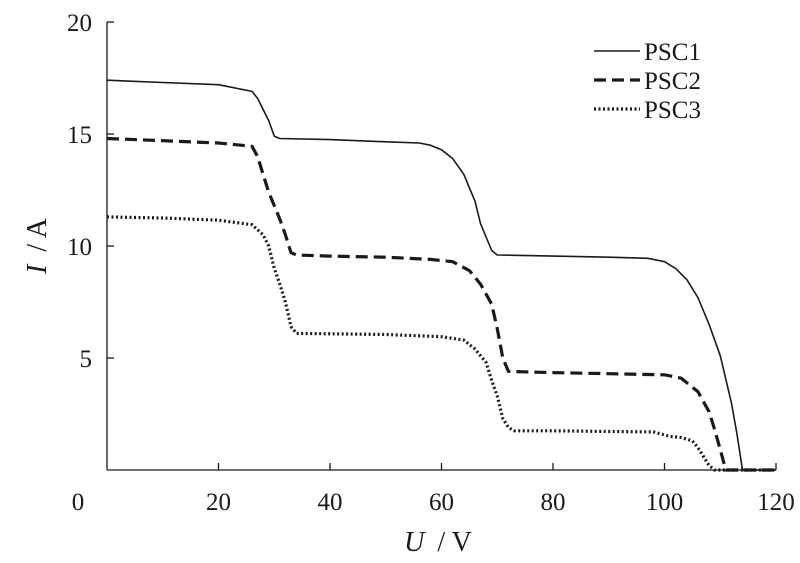 The height and width of the screenshot is (563, 800). What do you see at coordinates (672, 81) in the screenshot?
I see `legend-label-psc2: PSC2` at bounding box center [672, 81].